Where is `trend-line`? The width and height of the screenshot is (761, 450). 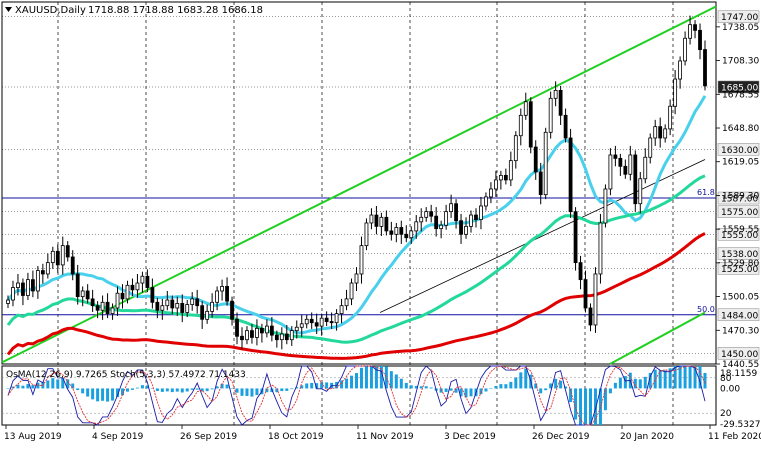 trend-line is located at coordinates (542, 236).